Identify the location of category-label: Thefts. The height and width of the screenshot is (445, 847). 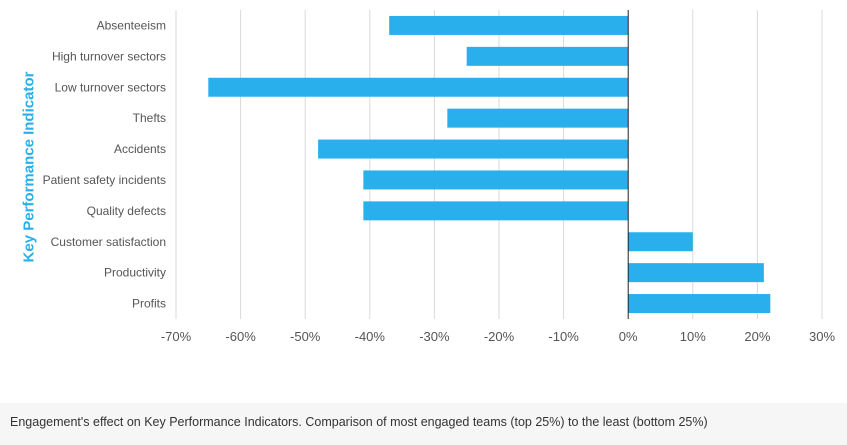
(149, 118).